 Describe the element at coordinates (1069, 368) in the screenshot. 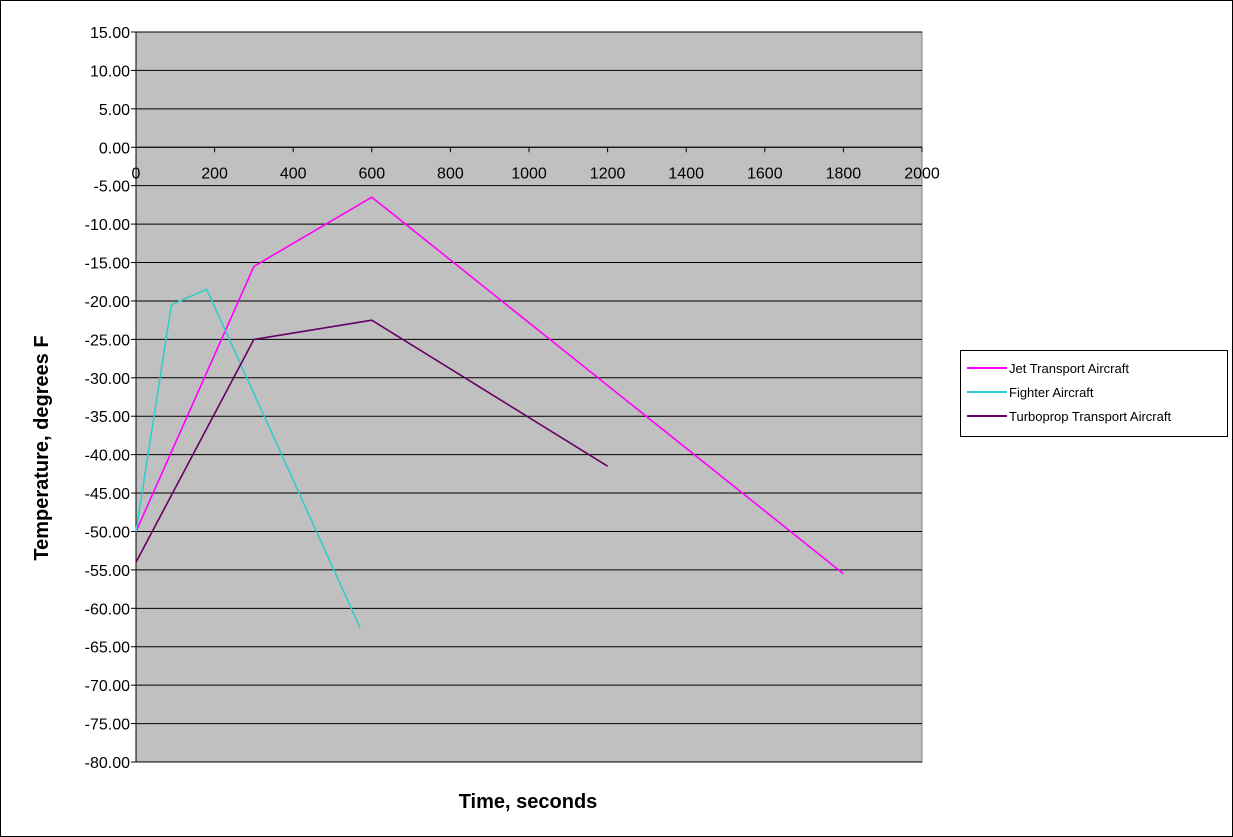

I see `legend-label: Jet Transport Aircraft` at that location.